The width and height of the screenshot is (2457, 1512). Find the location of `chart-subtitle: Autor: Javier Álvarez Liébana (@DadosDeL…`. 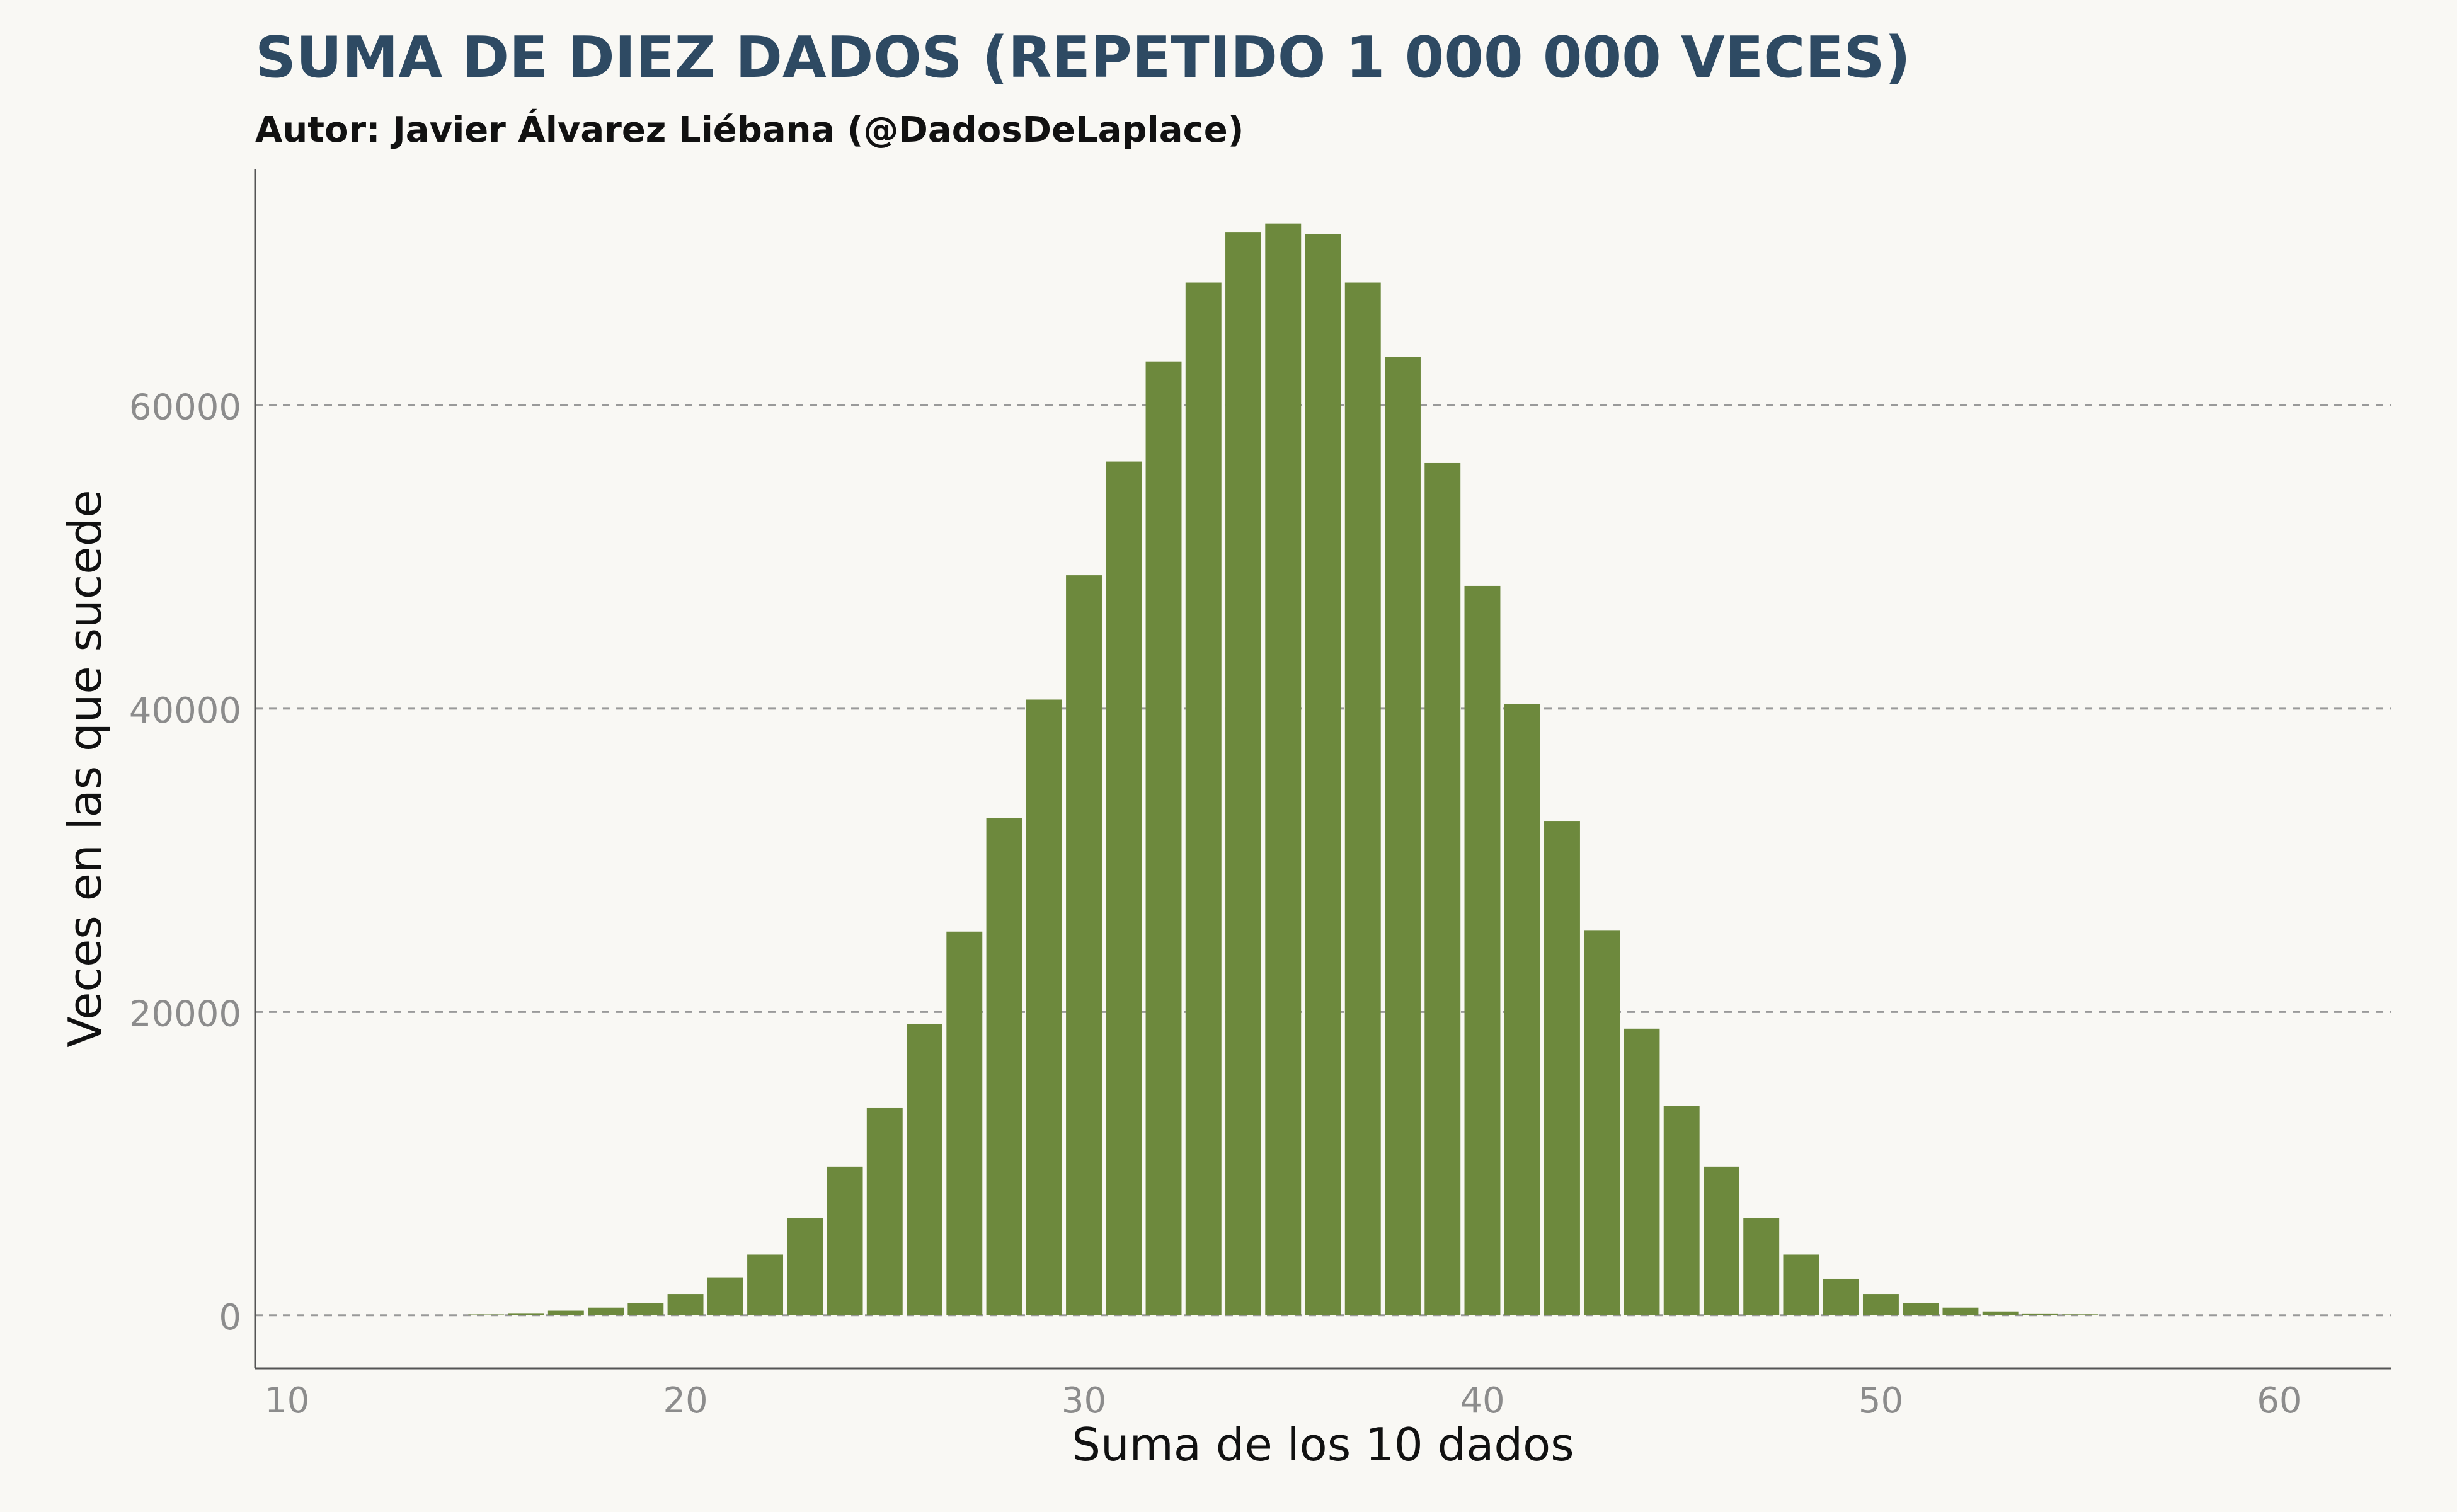

chart-subtitle: Autor: Javier Álvarez Liébana (@DadosDeL… is located at coordinates (749, 130).